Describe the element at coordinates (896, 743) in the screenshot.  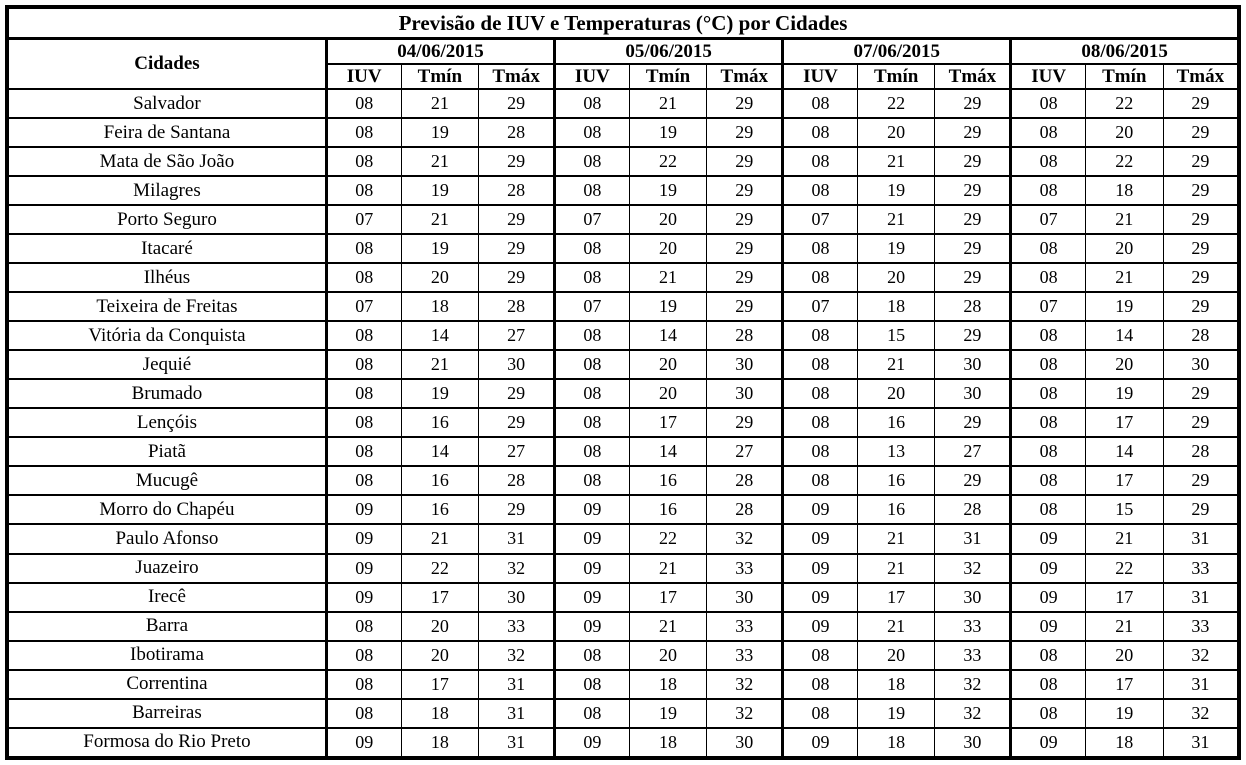
I see `cell-tmín-group-3: 18` at that location.